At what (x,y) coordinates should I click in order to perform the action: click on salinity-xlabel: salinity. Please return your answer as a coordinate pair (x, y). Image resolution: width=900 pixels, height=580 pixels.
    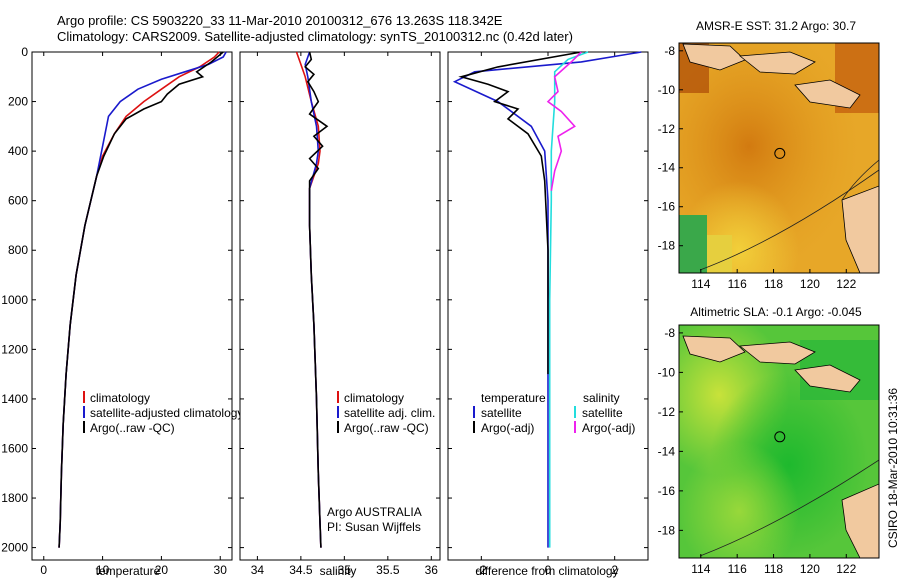
    Looking at the image, I should click on (338, 571).